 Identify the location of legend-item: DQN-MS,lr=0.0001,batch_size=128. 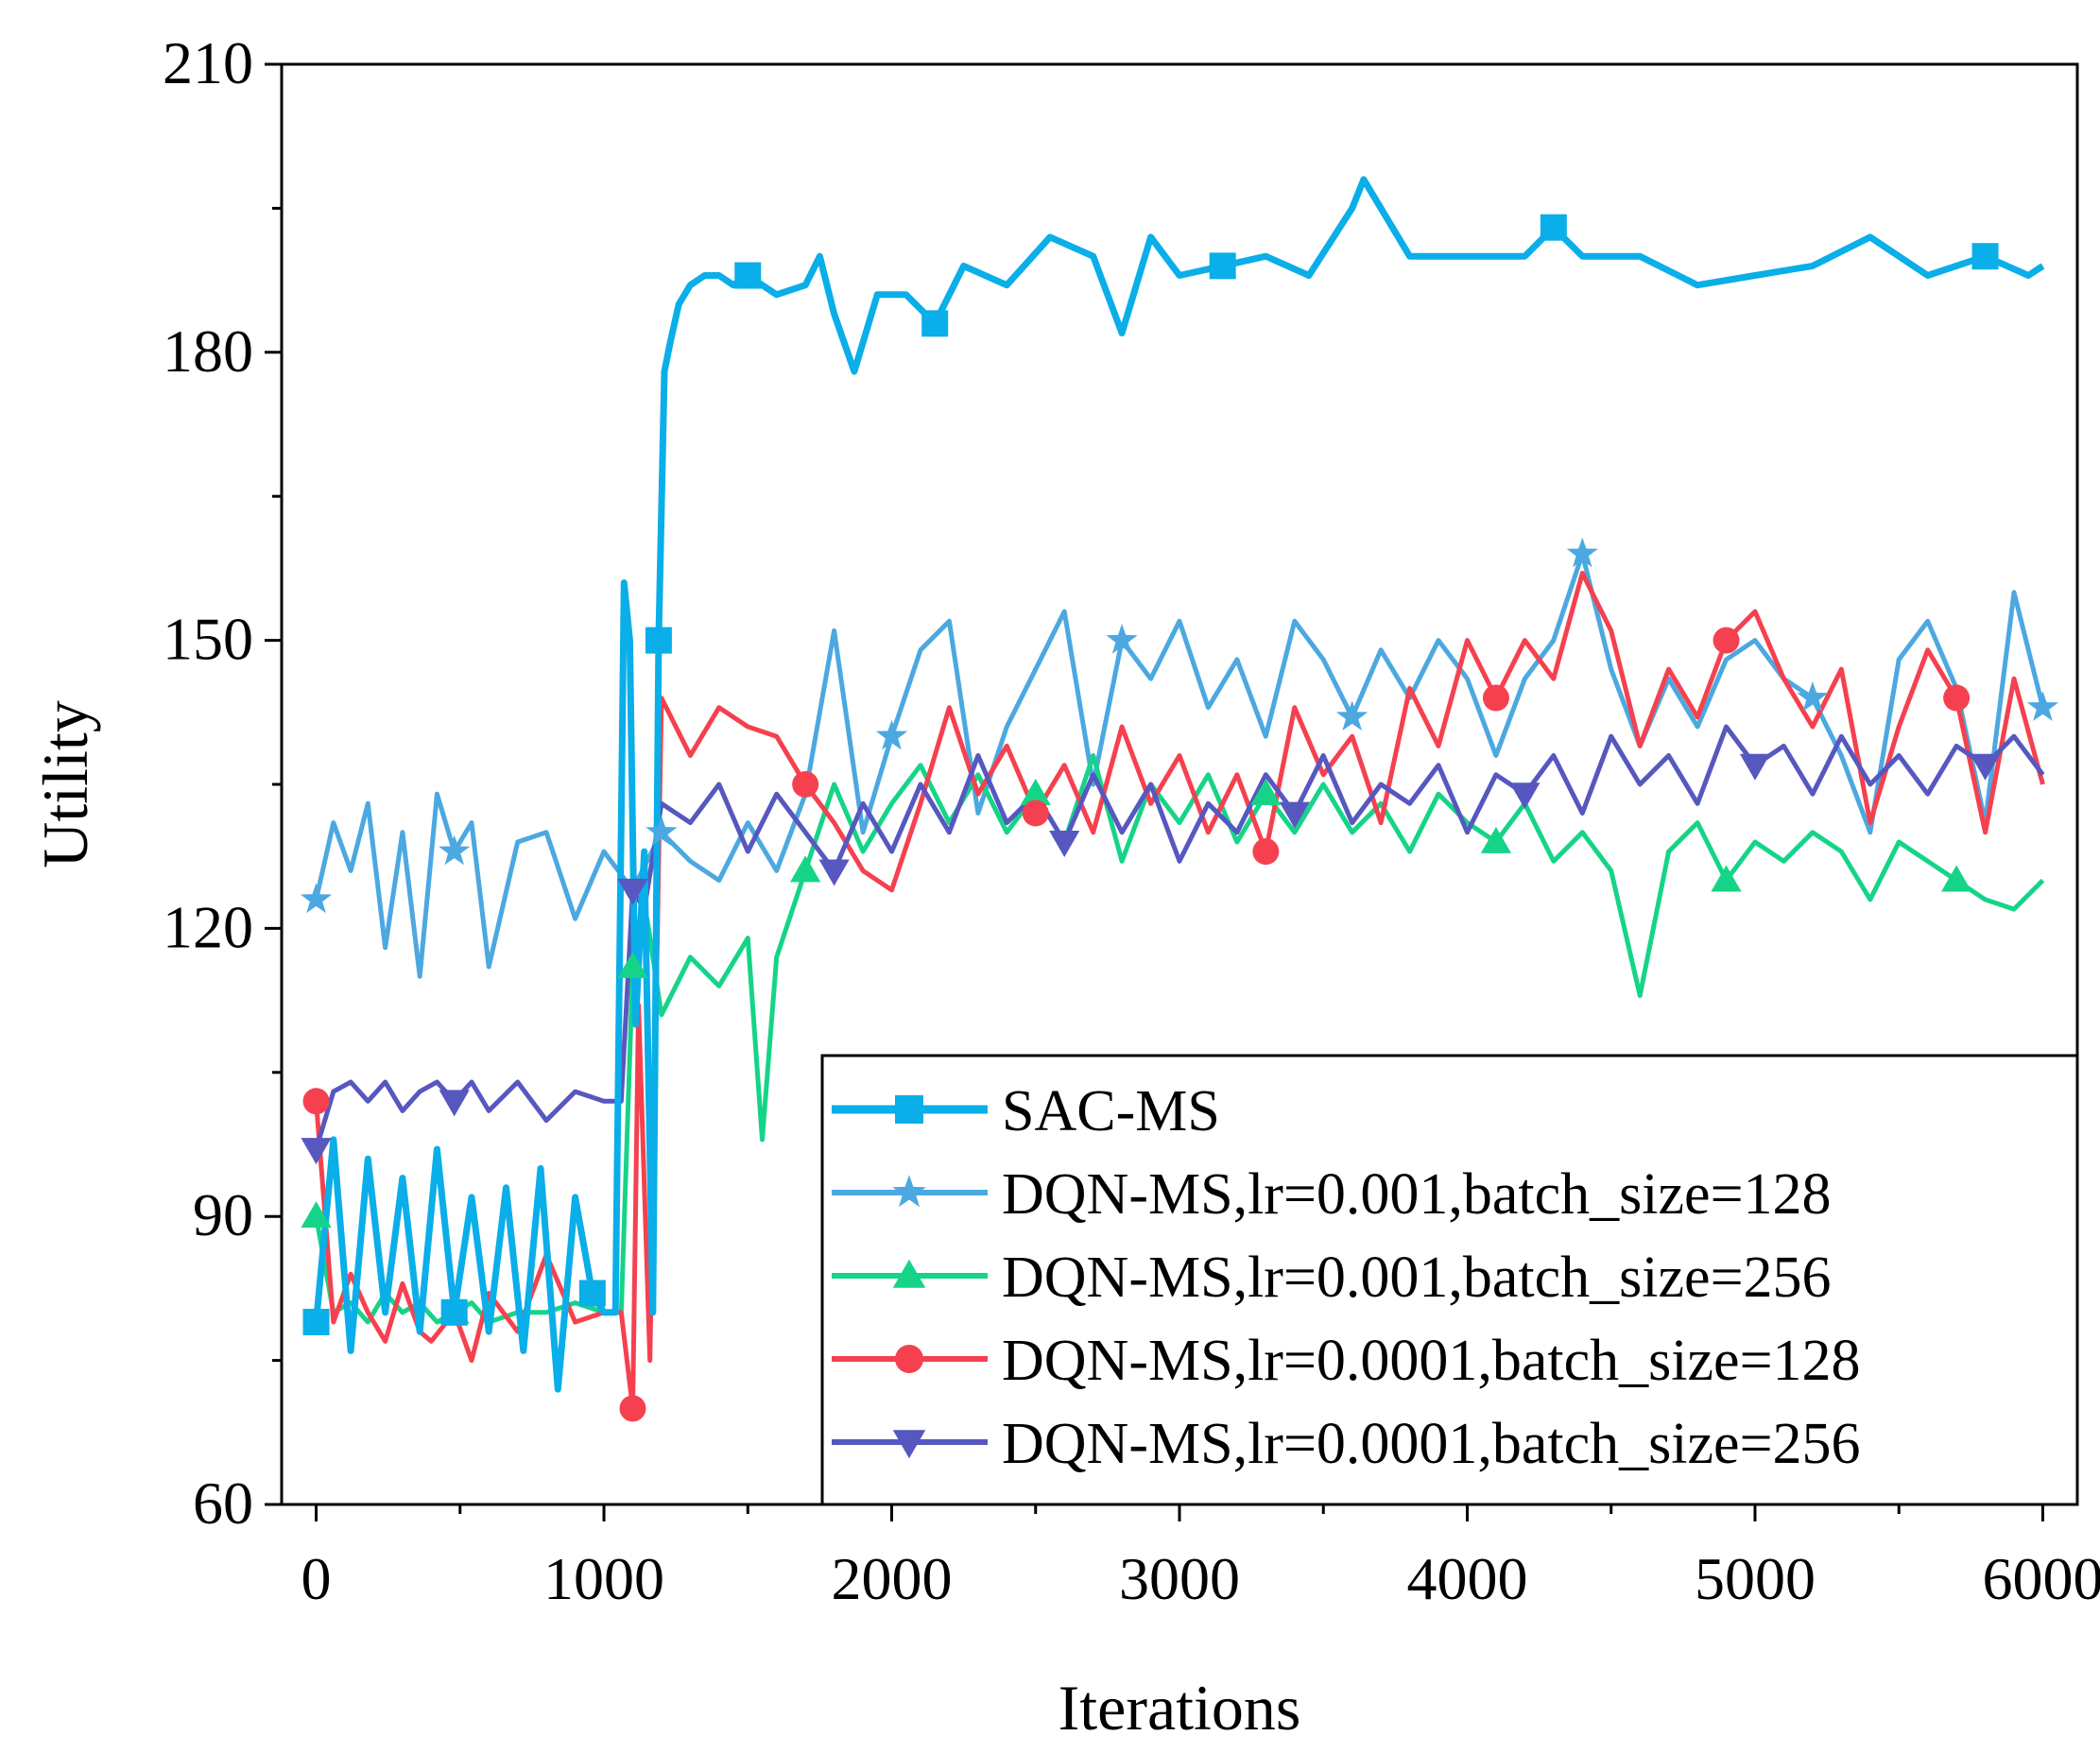
(1346, 1361).